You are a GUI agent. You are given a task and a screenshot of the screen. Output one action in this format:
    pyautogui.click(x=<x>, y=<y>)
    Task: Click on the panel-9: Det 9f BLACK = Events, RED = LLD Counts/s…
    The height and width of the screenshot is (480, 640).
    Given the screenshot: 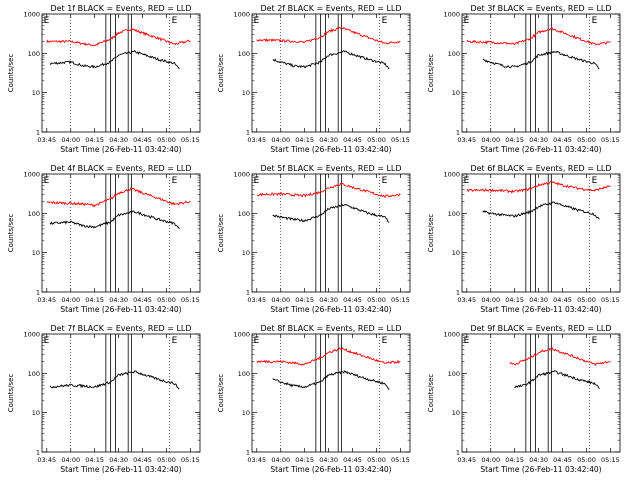 What is the action you would take?
    pyautogui.click(x=524, y=399)
    